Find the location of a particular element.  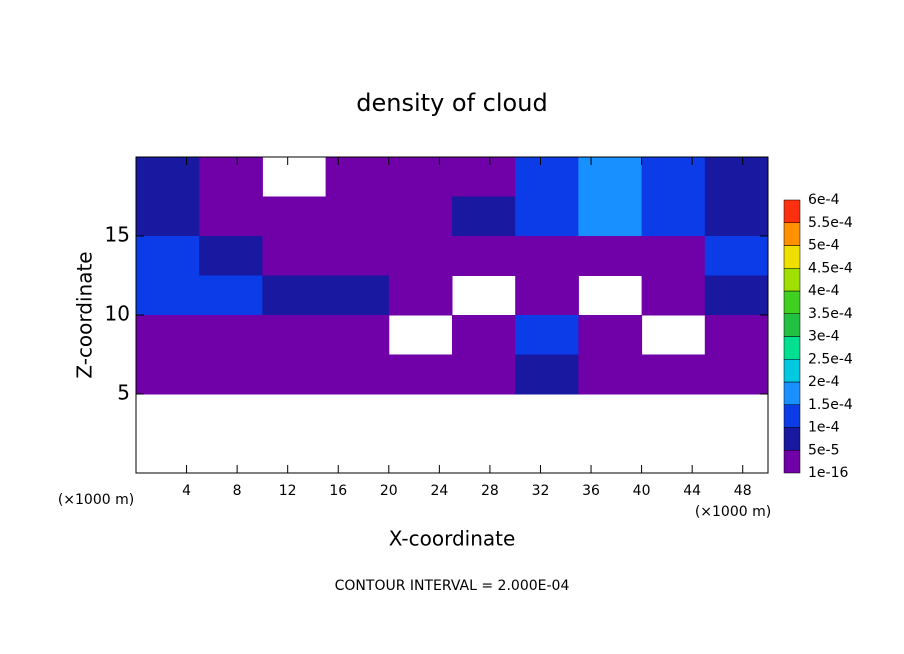

colorbar-label: 5.5e-4 is located at coordinates (830, 223).